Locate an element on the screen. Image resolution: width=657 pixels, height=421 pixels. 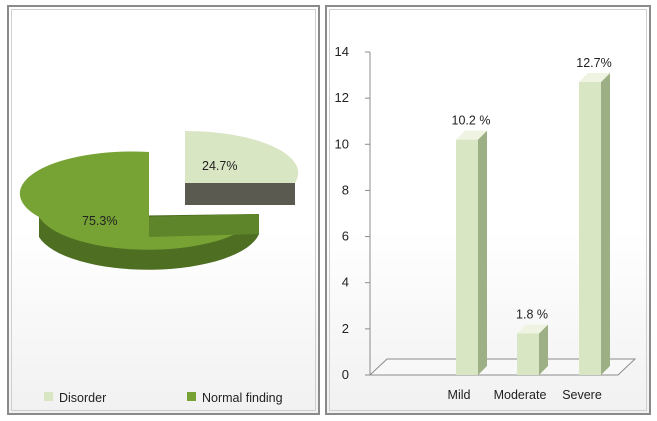
y-tick-label: 4 is located at coordinates (345, 282).